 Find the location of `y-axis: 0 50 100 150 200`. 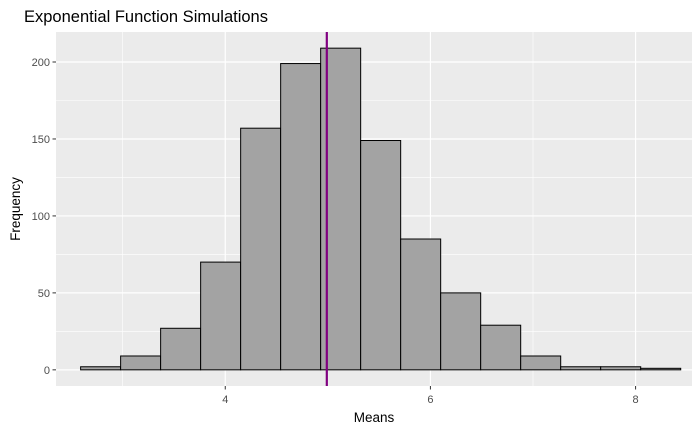

y-axis: 0 50 100 150 200 is located at coordinates (44, 217).